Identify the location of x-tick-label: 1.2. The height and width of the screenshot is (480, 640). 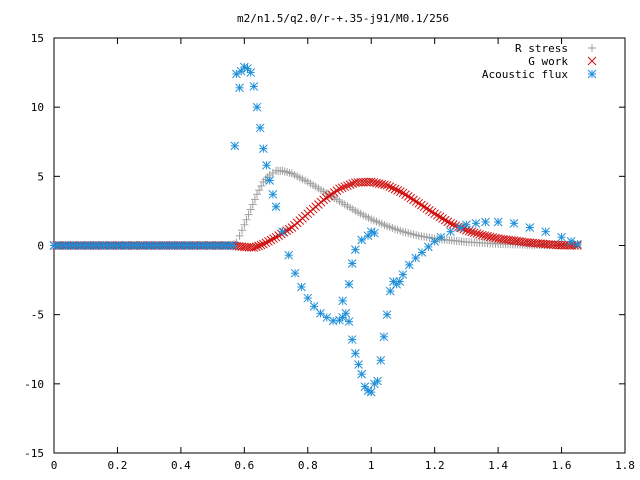
(435, 465).